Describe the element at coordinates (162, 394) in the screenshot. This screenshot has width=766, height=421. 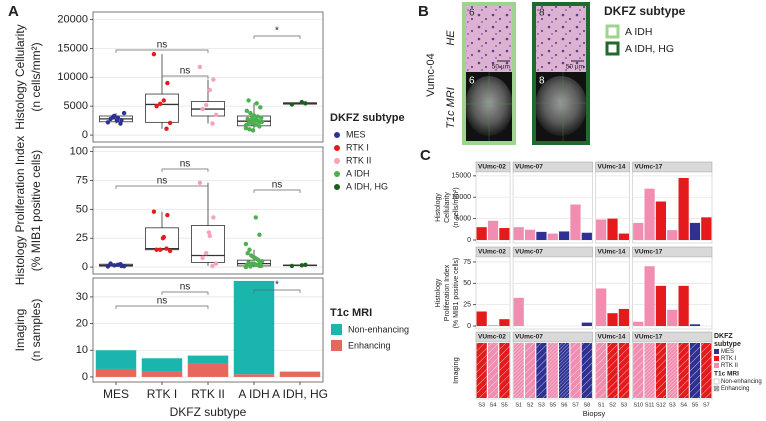
I see `x-tick-label: RTK I` at that location.